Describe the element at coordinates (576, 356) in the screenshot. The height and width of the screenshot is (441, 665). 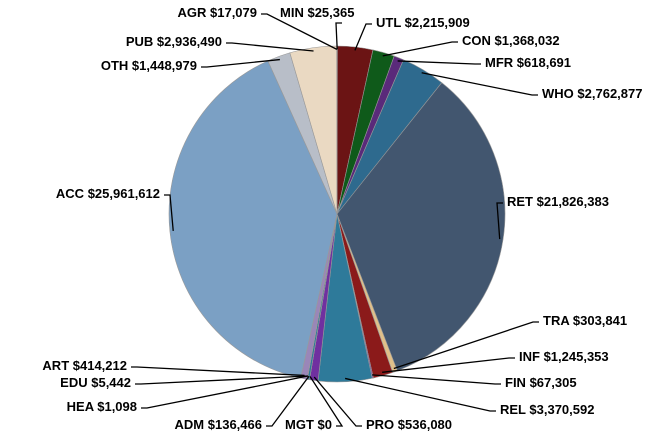
I see `value-label: $1,245,353` at that location.